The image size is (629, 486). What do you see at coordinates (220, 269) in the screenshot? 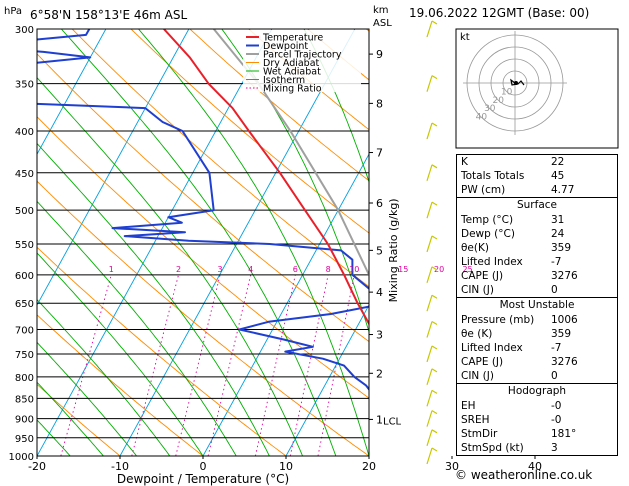
I see `mixing-ratio-label: 3` at bounding box center [220, 269].